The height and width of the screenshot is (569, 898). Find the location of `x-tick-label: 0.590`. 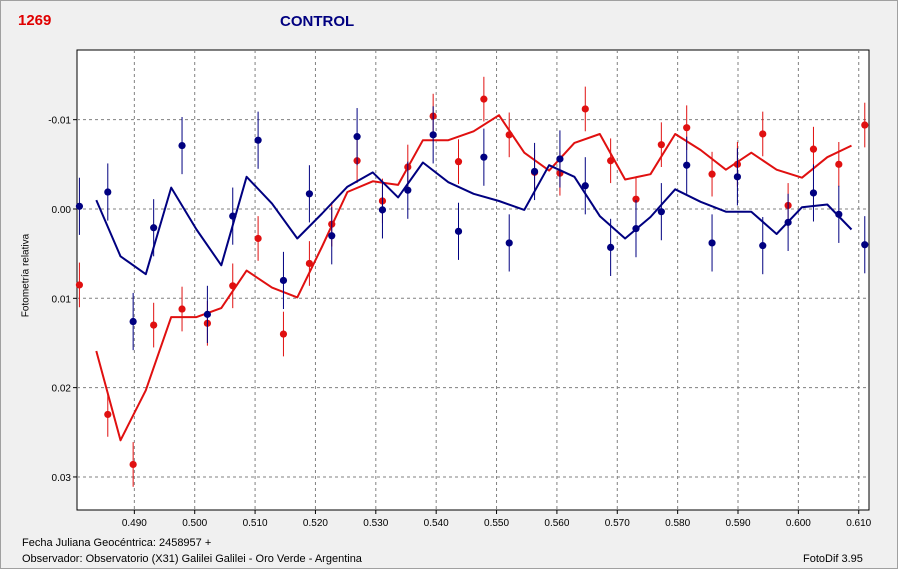

x-tick-label: 0.590 is located at coordinates (737, 523).